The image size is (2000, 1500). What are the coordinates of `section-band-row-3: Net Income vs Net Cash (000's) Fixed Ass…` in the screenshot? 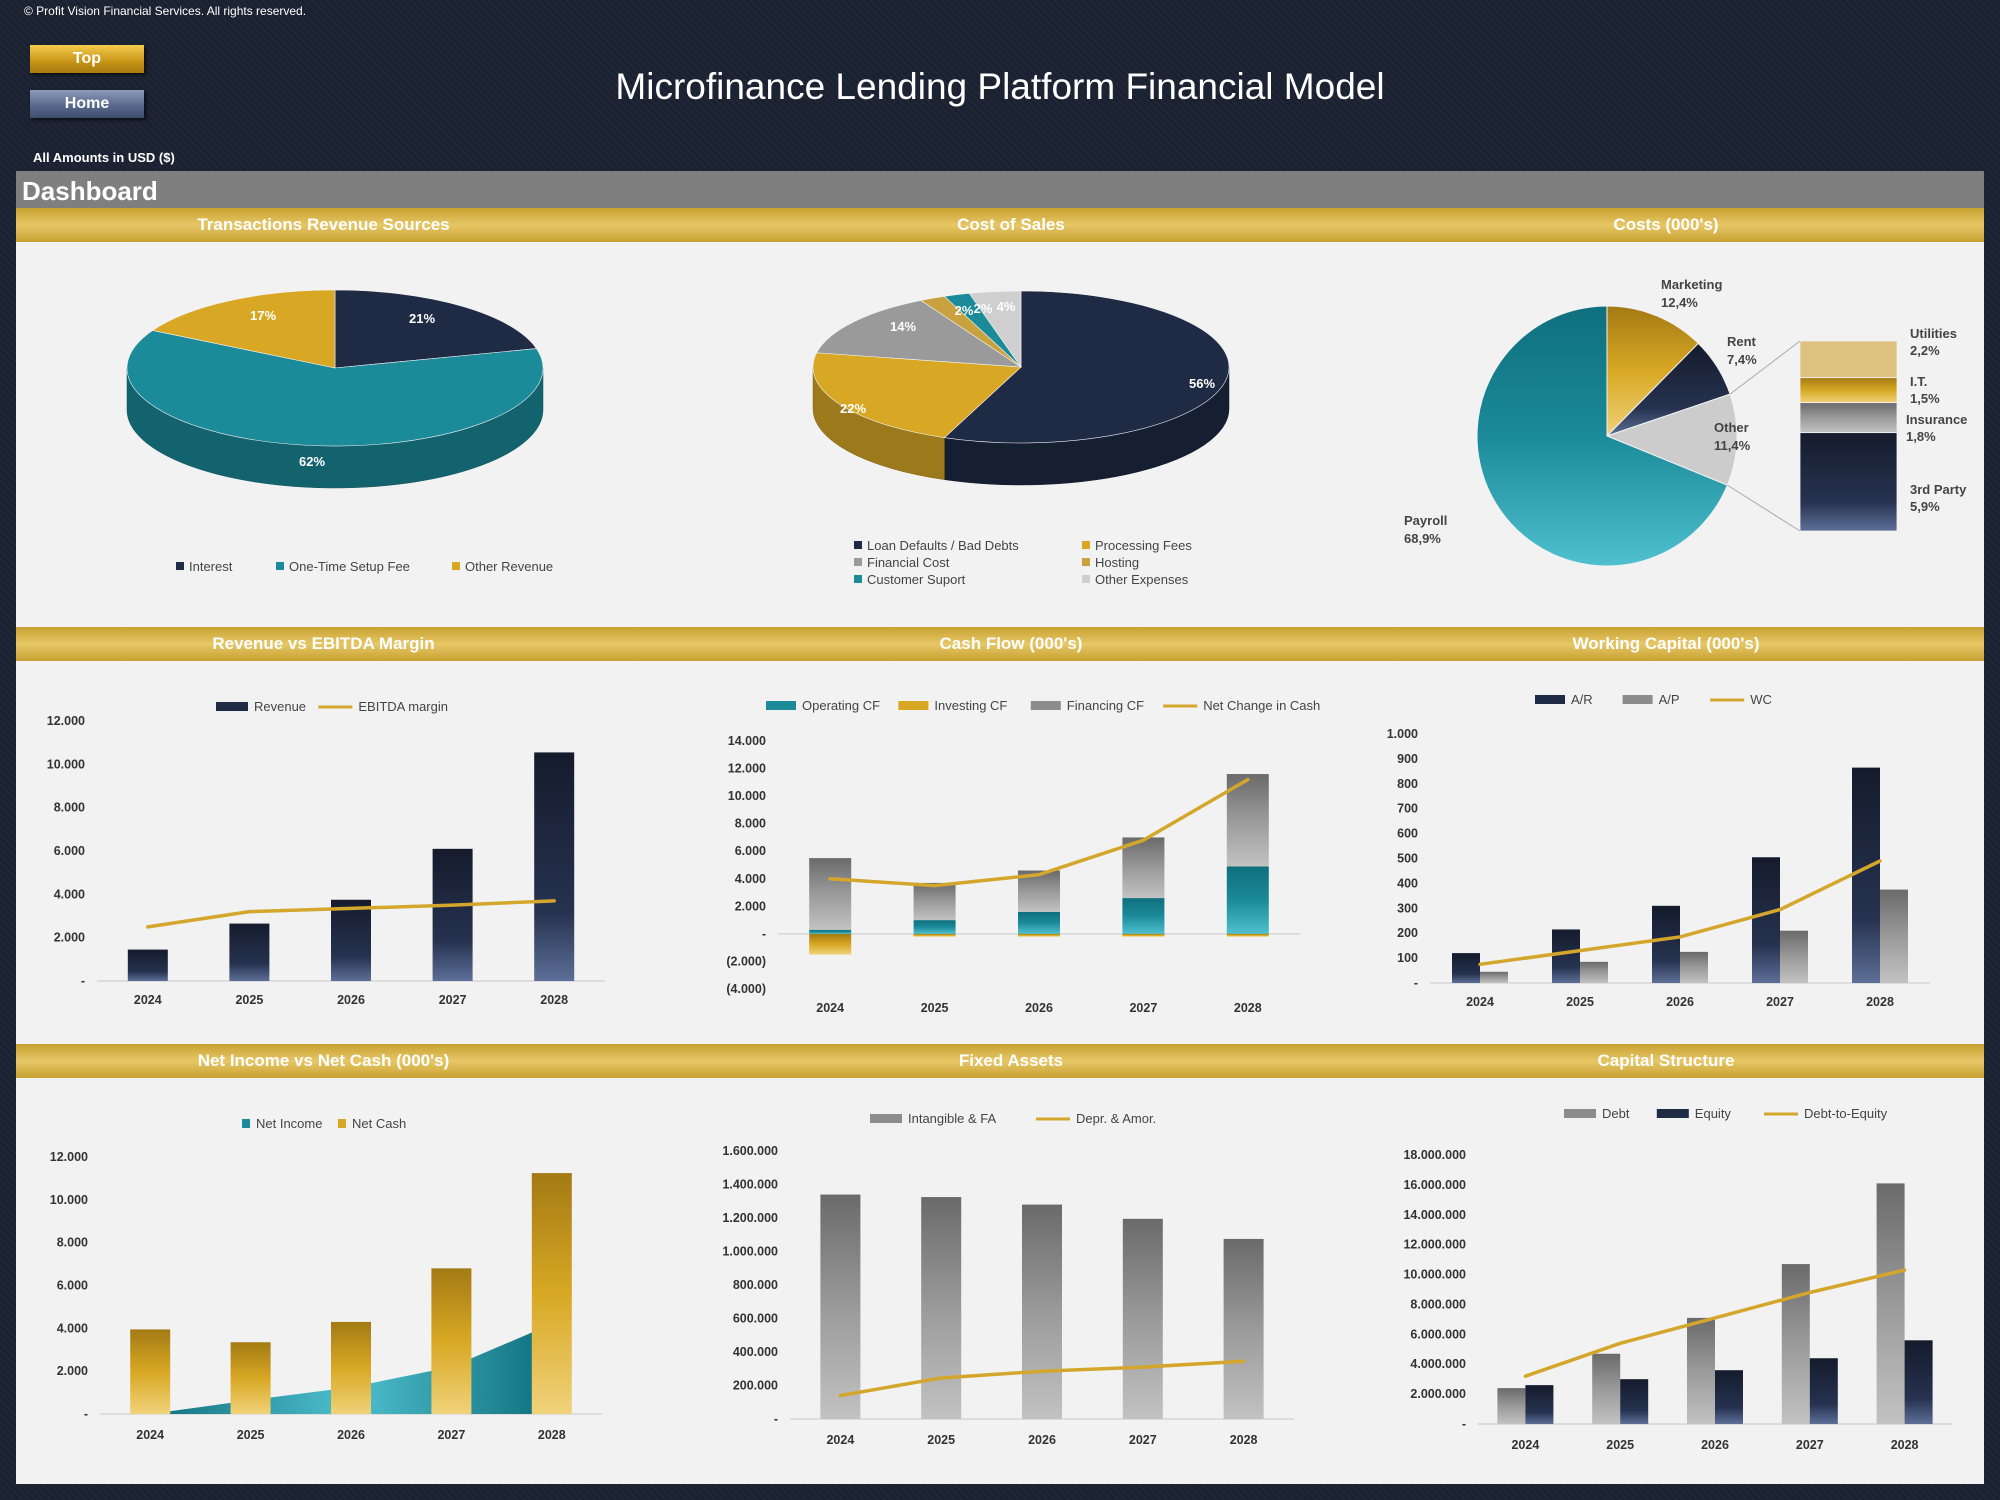 It's located at (1000, 1061).